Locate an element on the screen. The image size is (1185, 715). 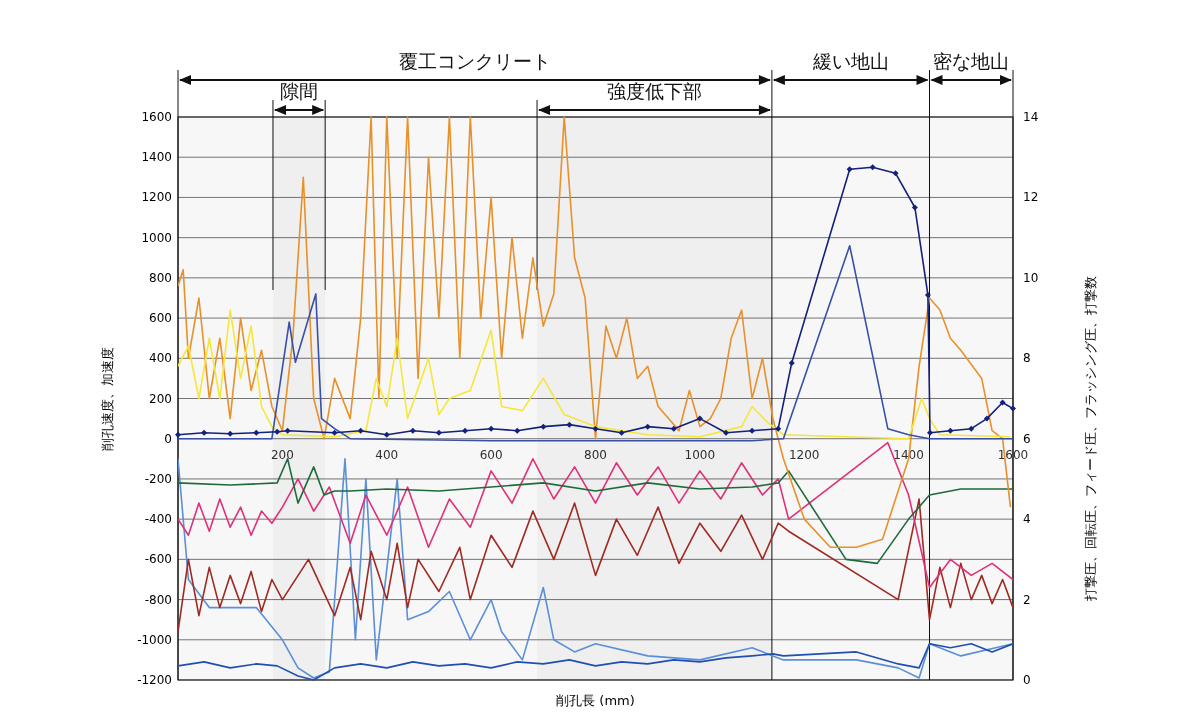
x-tick-label: 800 is located at coordinates (595, 454).